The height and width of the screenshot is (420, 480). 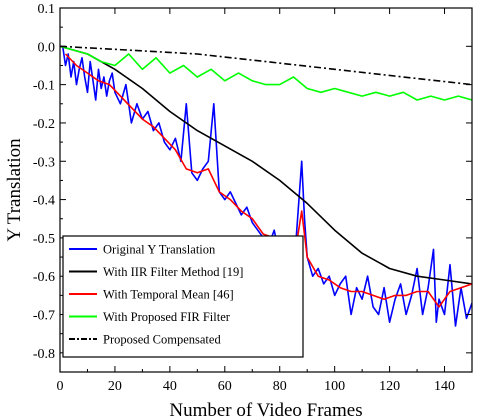 What do you see at coordinates (47, 9) in the screenshot?
I see `y-tick-label: 0.1` at bounding box center [47, 9].